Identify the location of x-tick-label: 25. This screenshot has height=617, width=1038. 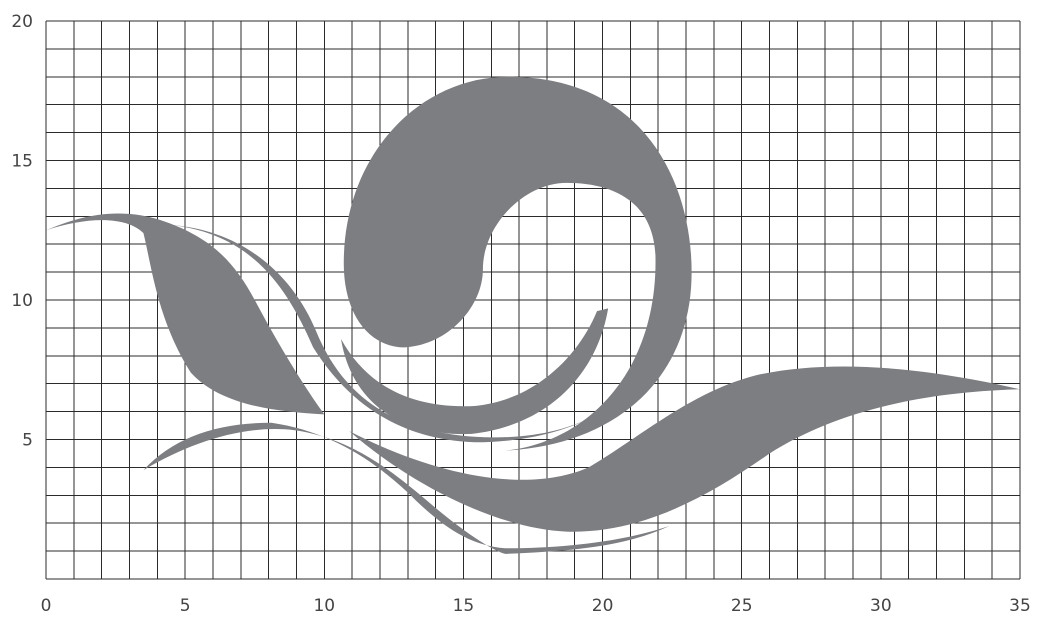
(742, 606).